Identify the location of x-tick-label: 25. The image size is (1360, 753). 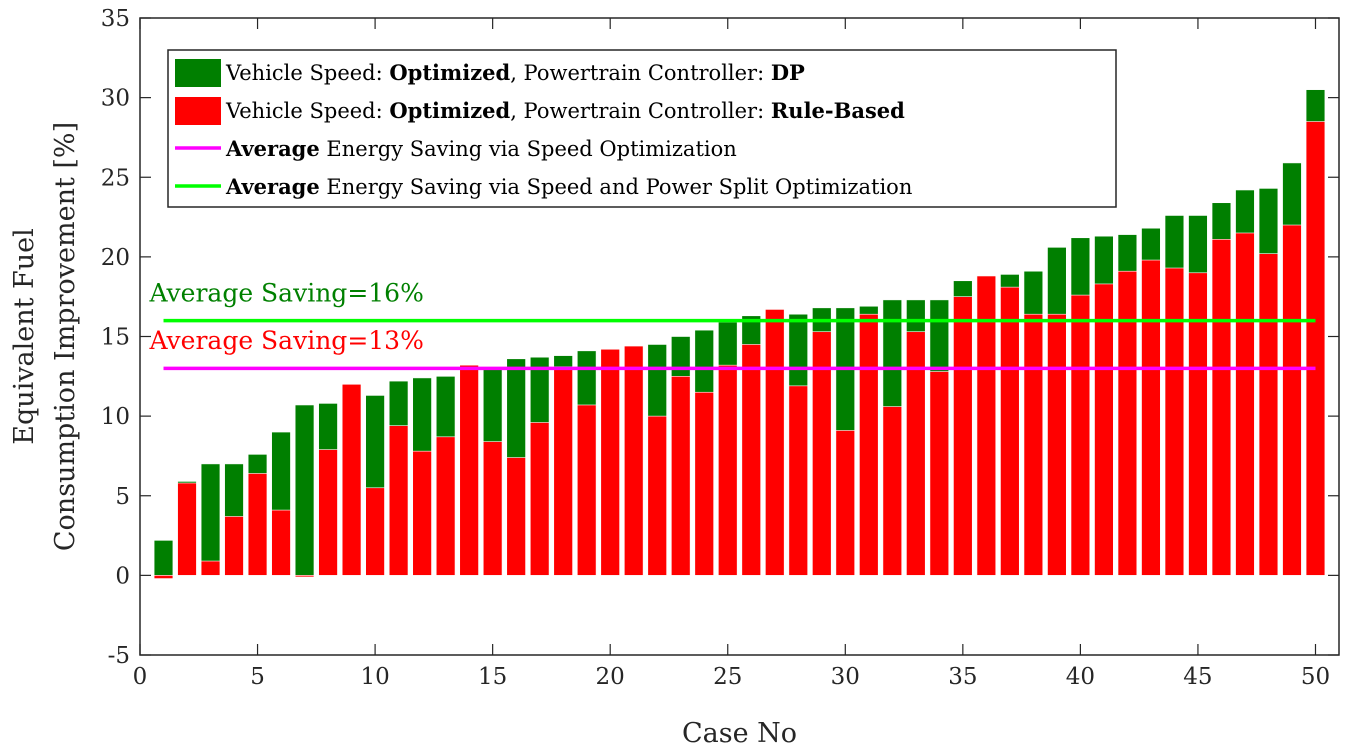
(727, 677).